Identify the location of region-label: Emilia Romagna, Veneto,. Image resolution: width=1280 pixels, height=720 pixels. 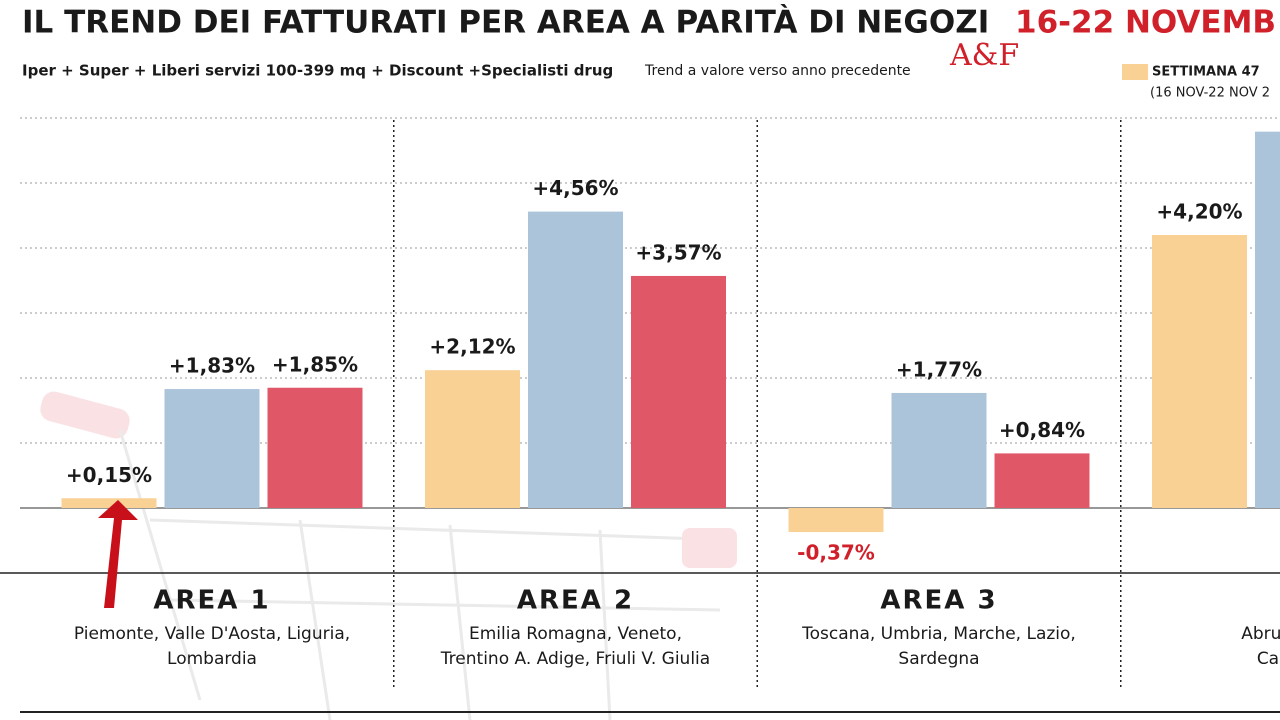
(575, 634).